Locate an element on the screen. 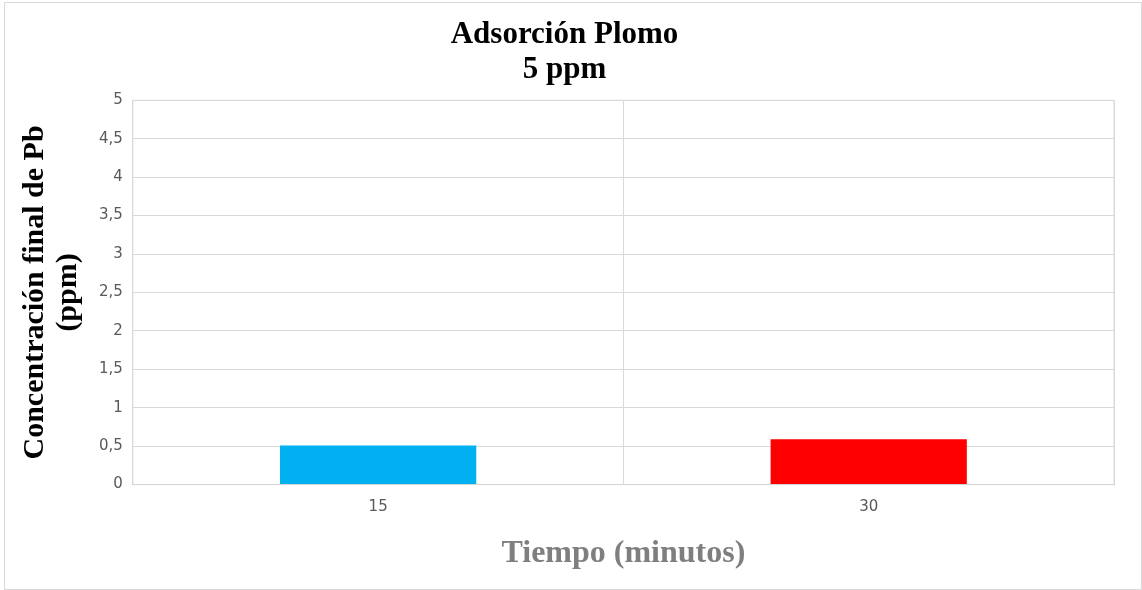  y-tick-label: 3 is located at coordinates (118, 252).